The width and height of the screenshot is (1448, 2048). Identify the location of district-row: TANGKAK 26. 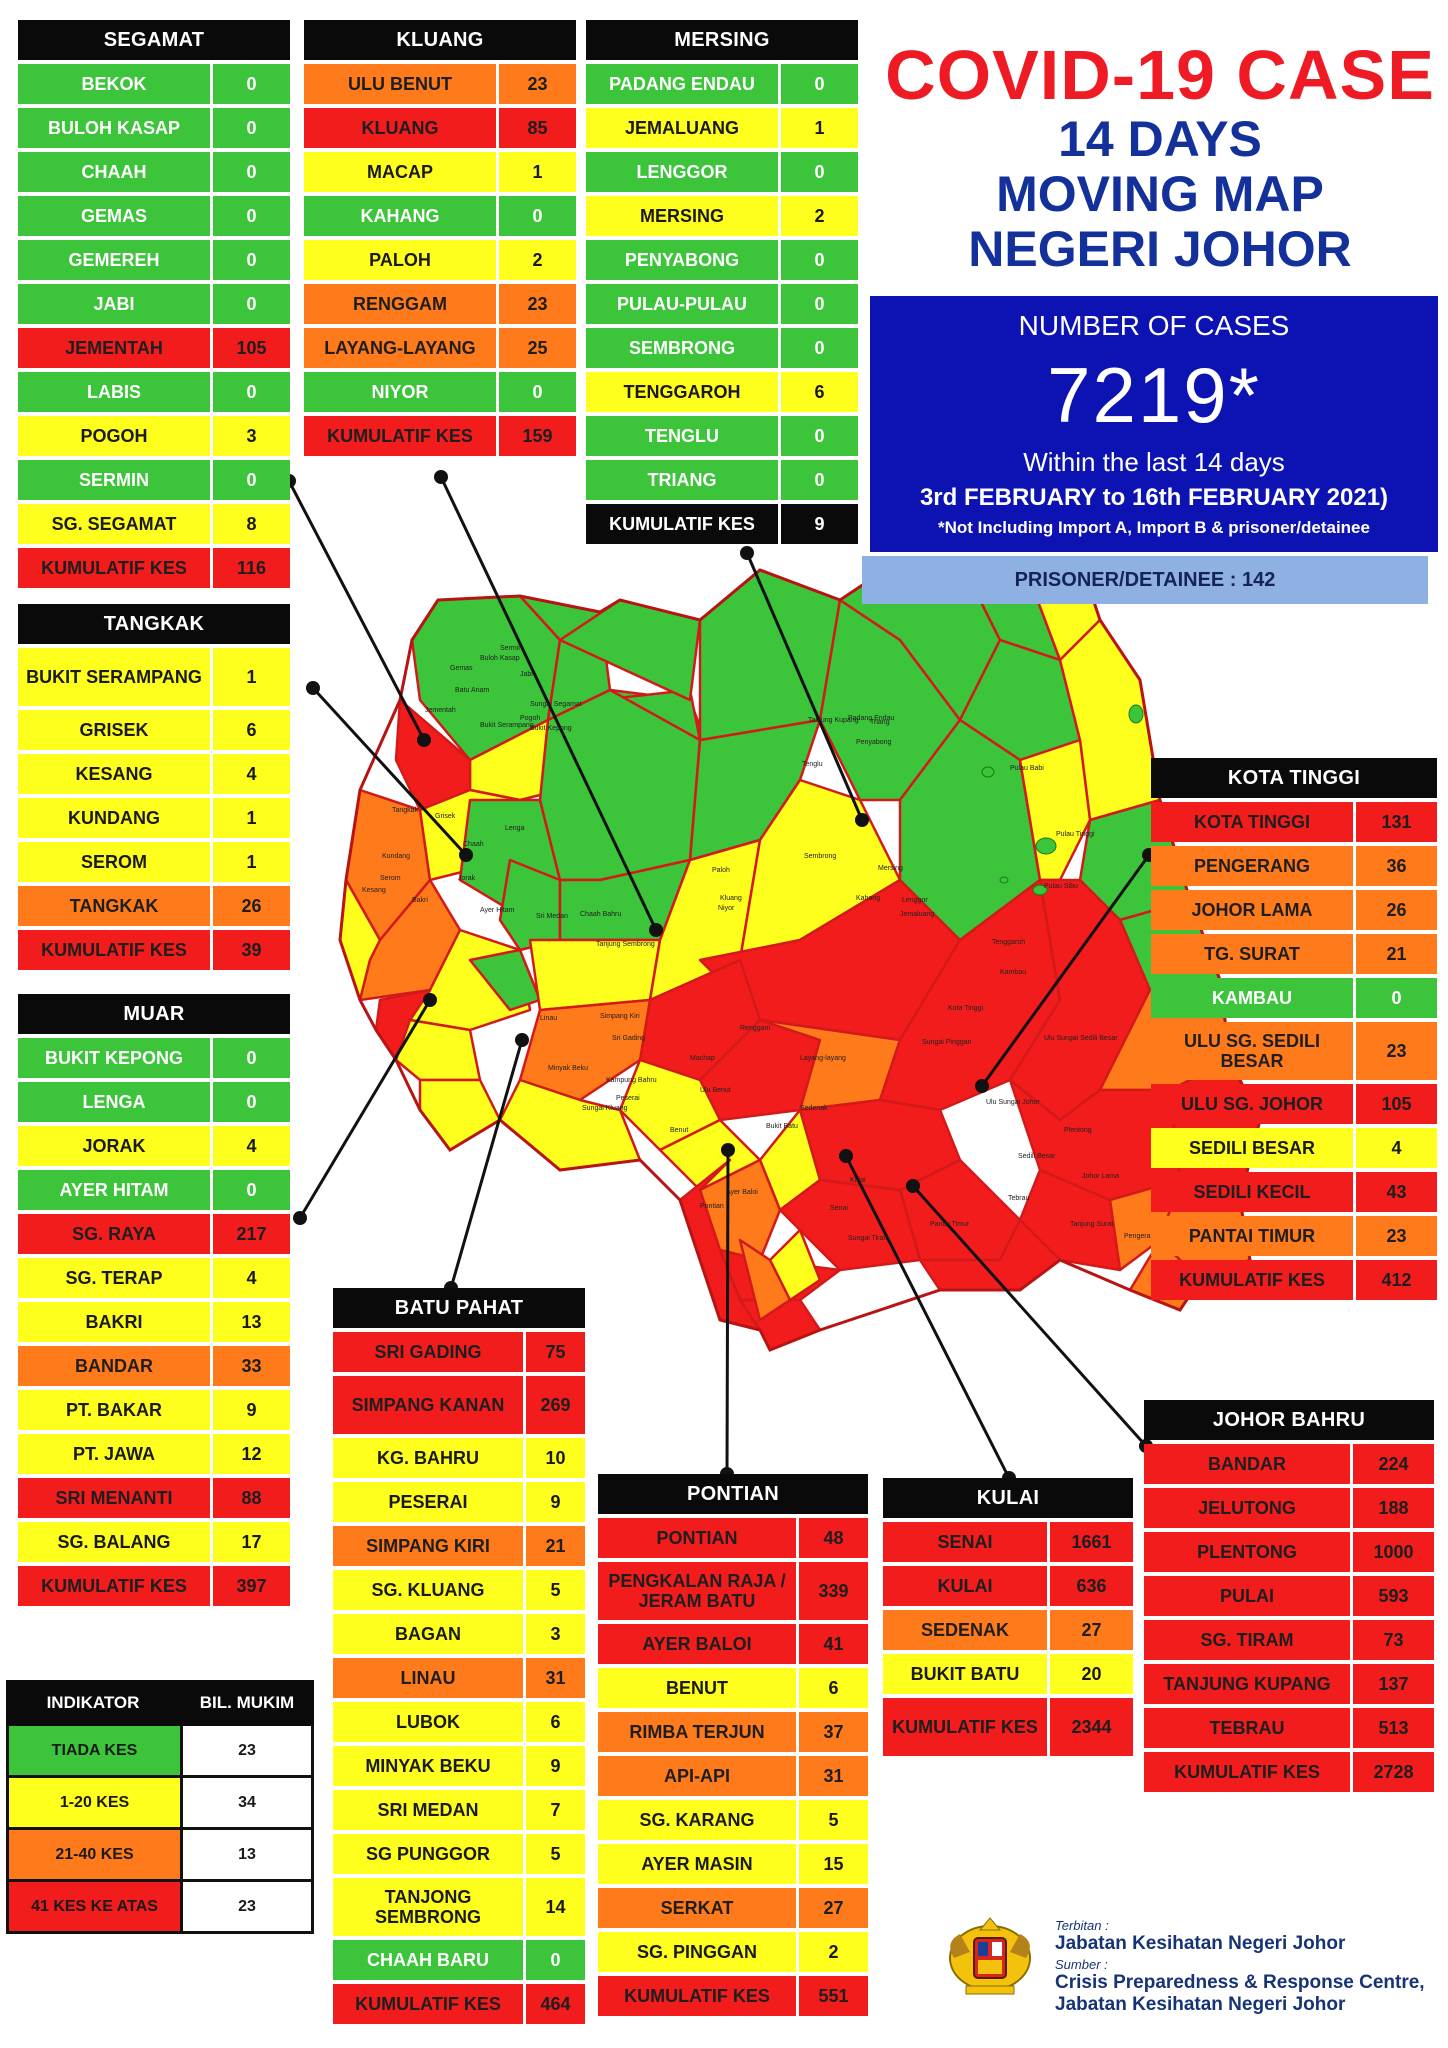
(154, 906).